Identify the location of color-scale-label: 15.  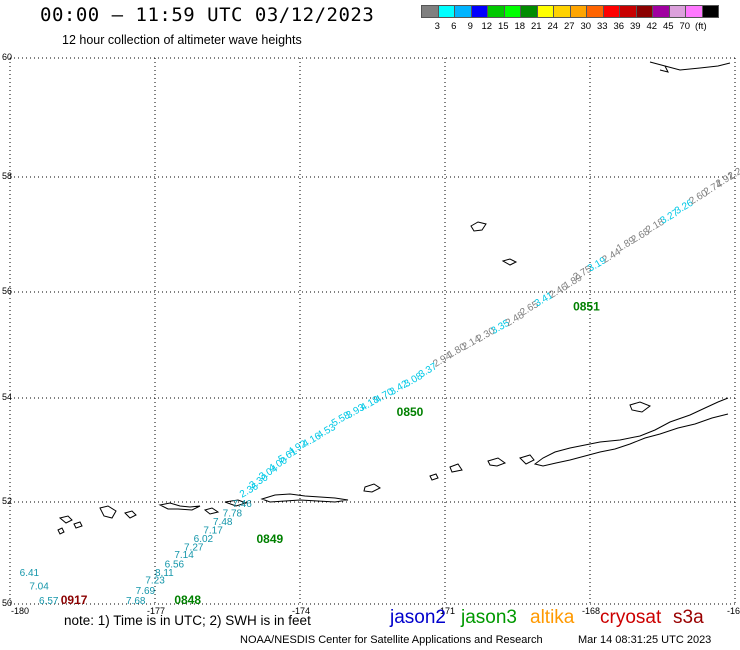
(503, 26).